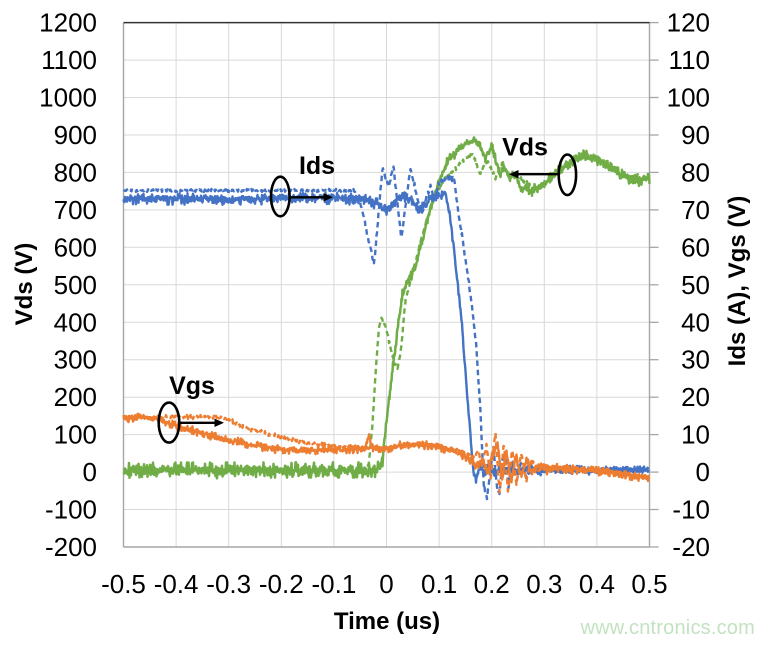 This screenshot has width=775, height=645. What do you see at coordinates (75, 135) in the screenshot?
I see `svg-text: 900` at bounding box center [75, 135].